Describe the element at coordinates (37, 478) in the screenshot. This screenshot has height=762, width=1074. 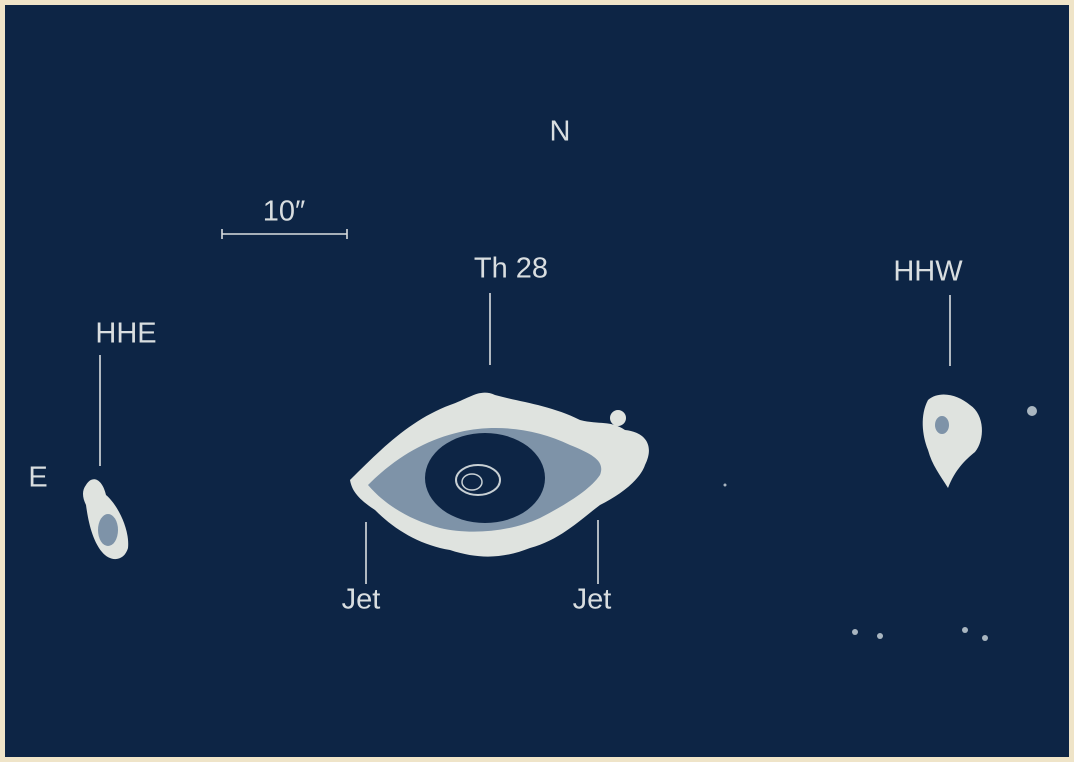
I see `east-label: E` at that location.